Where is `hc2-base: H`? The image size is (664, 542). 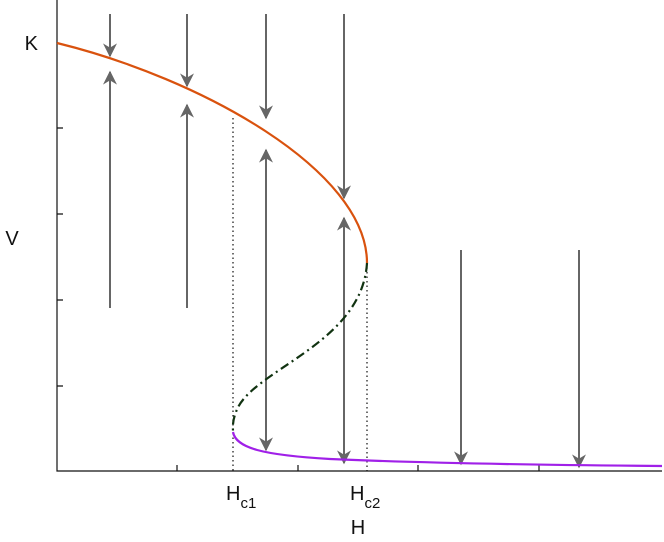
hc2-base: H is located at coordinates (357, 494).